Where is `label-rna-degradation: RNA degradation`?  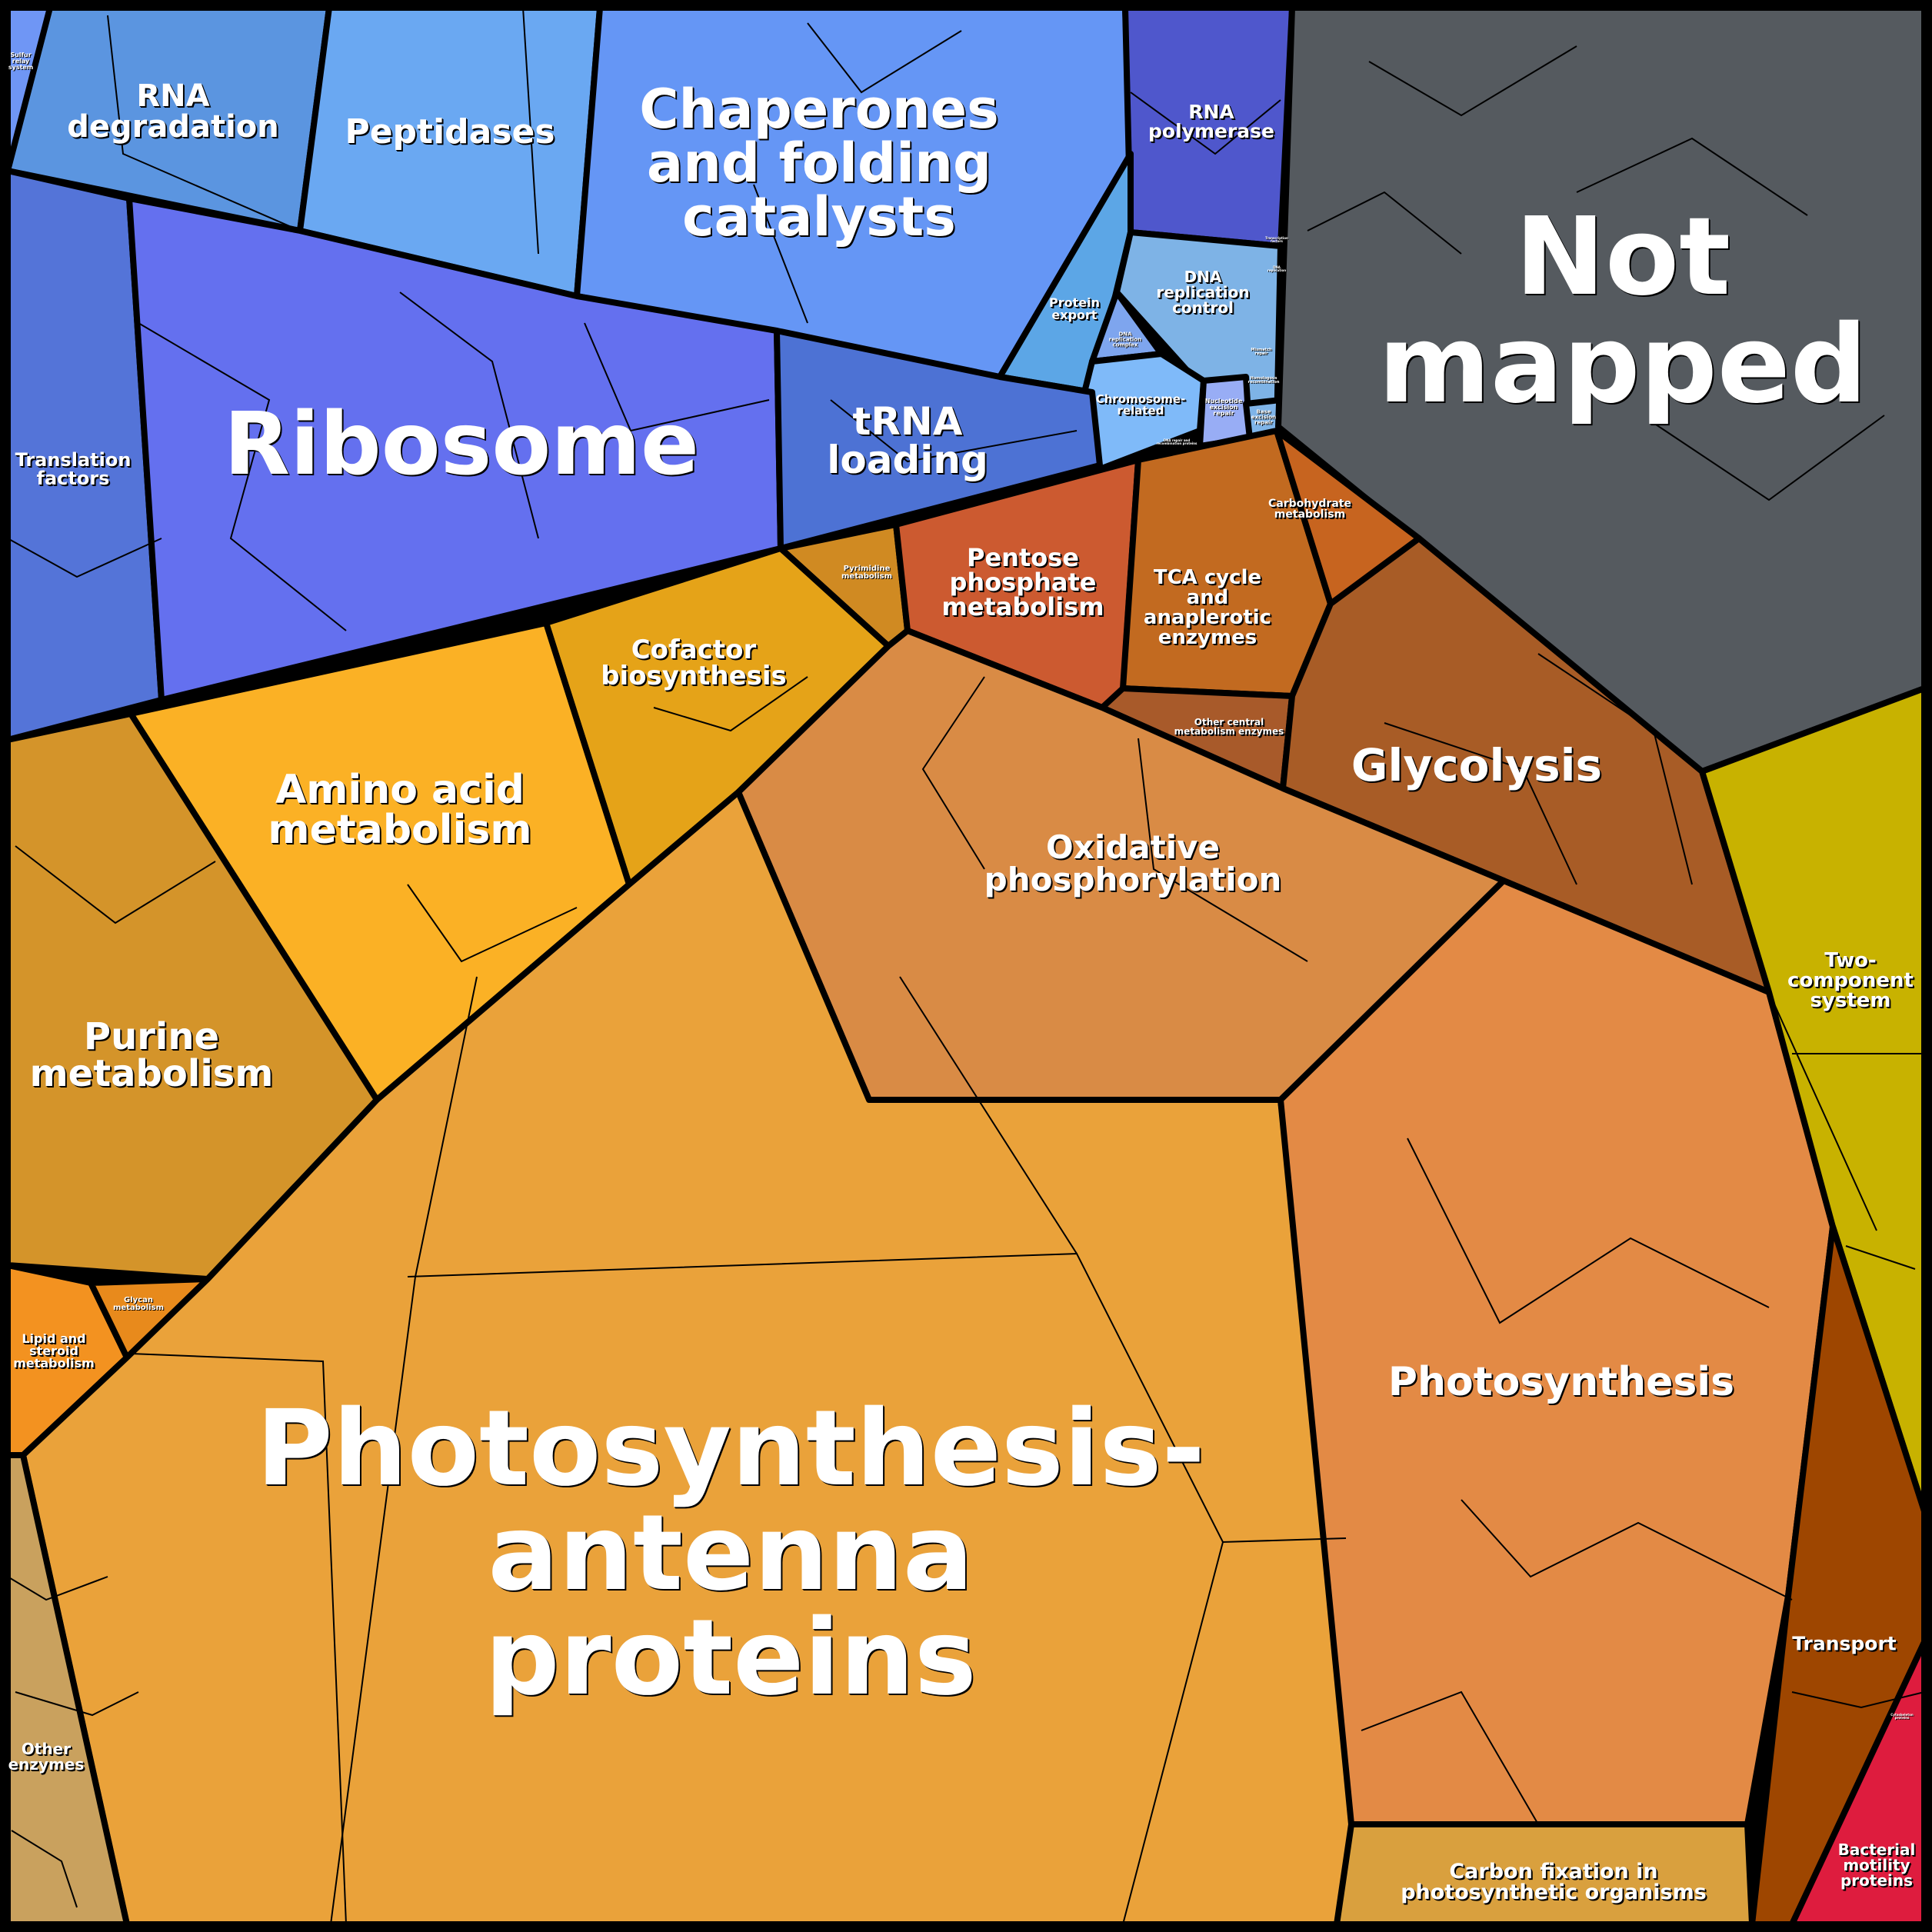 label-rna-degradation: RNA degradation is located at coordinates (173, 111).